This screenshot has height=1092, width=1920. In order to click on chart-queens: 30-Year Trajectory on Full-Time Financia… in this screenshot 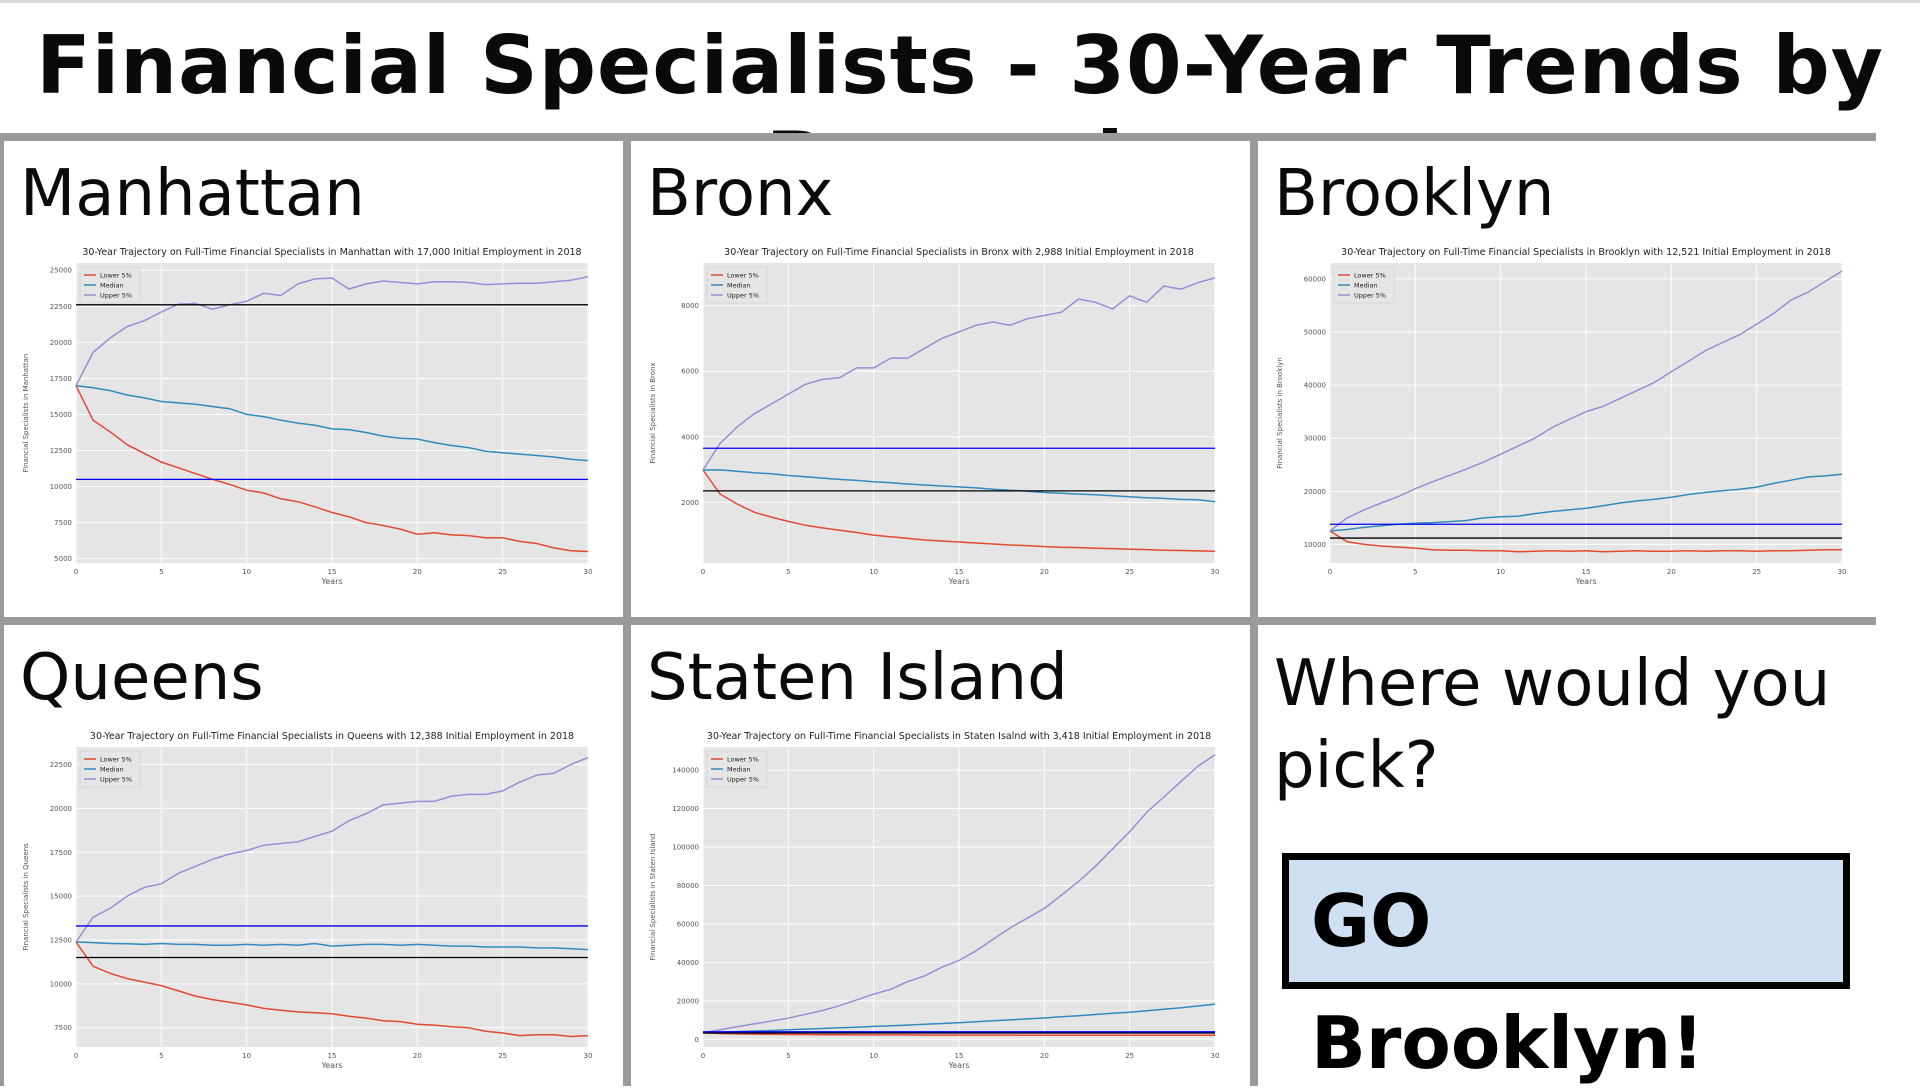, I will do `click(311, 905)`.